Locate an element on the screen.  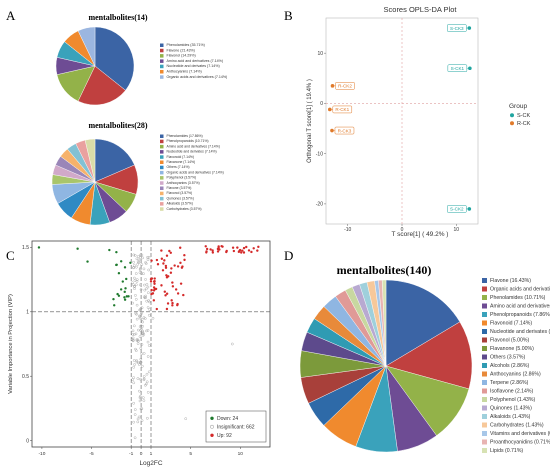
point-label: R-CK3 is located at coordinates (345, 130).